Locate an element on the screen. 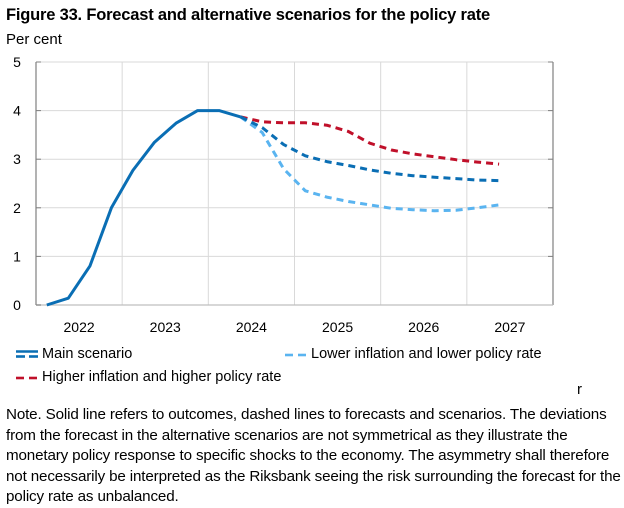 The width and height of the screenshot is (624, 508). legend-label-lower: Lower inflation and lower policy rate is located at coordinates (426, 354).